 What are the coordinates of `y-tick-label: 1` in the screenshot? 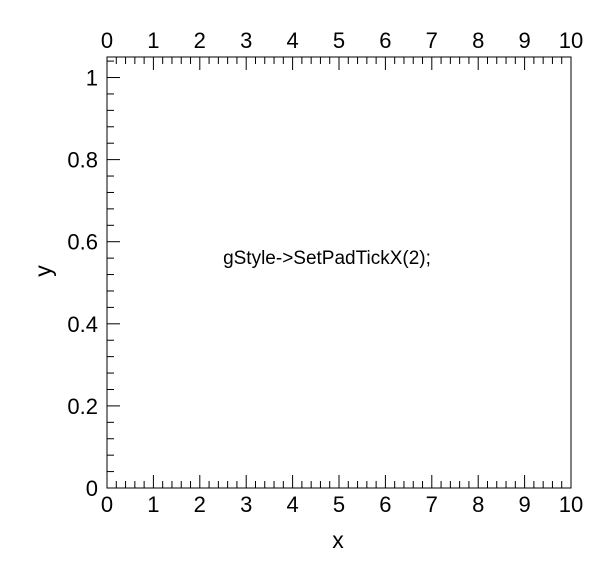 It's located at (92, 78).